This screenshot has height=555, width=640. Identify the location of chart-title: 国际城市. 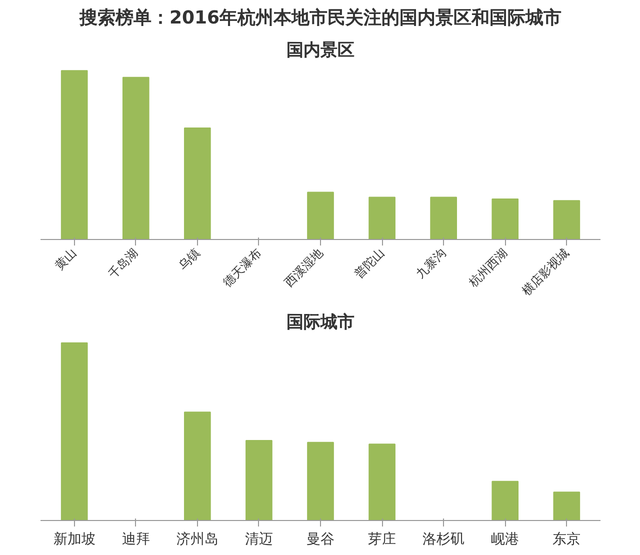
(320, 322).